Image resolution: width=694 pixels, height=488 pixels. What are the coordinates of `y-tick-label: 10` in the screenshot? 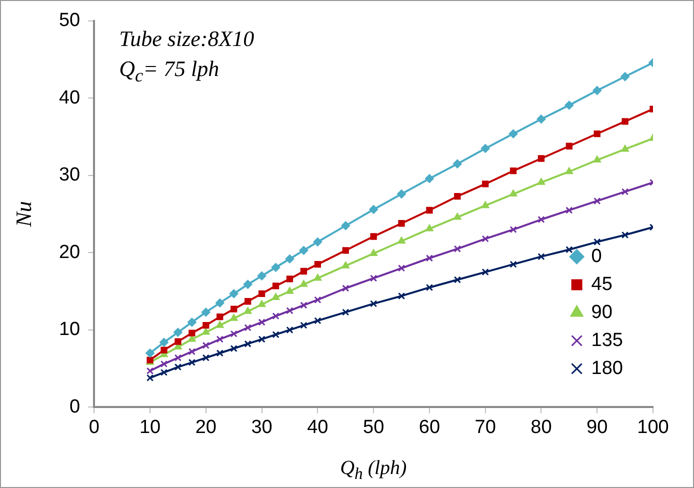 It's located at (69, 329).